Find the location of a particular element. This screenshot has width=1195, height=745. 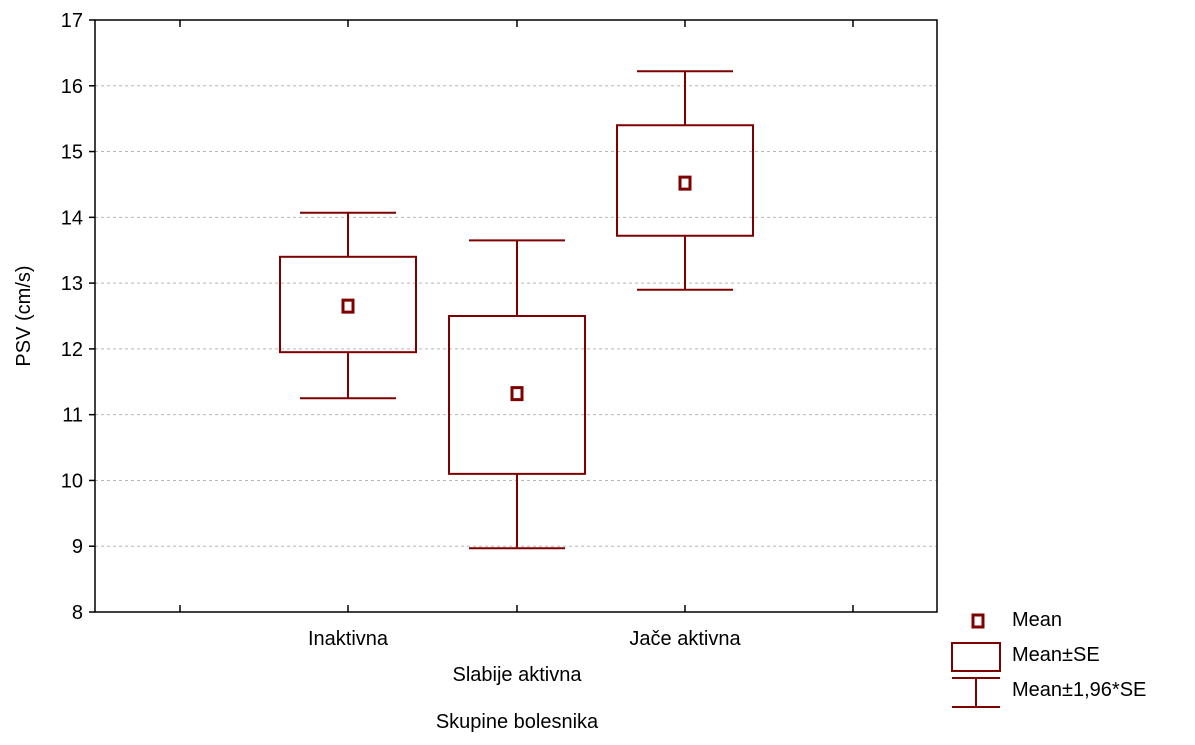

y-tick-label: 9 is located at coordinates (77, 547).